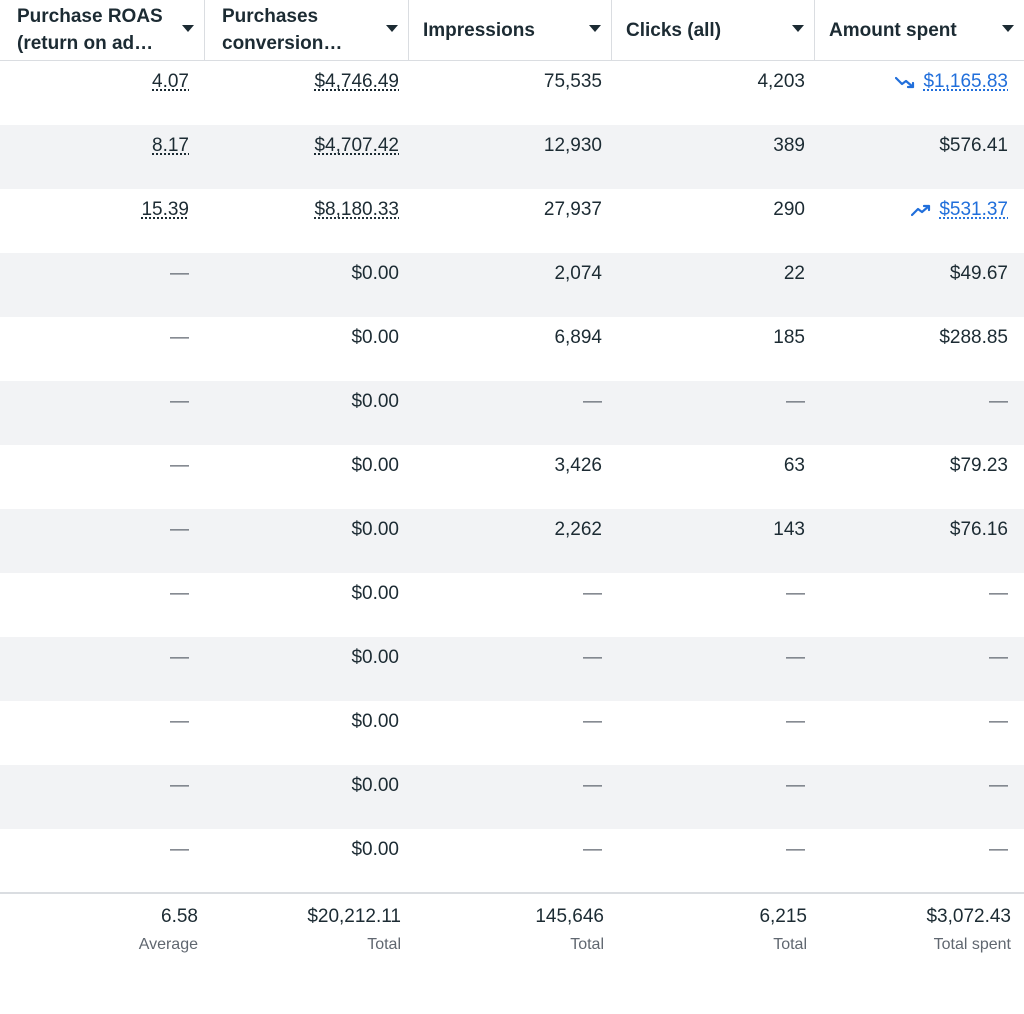 This screenshot has height=1014, width=1024. I want to click on table-row: 4.07 $4,746.49 75,535 4,203 $1,165.83, so click(512, 93).